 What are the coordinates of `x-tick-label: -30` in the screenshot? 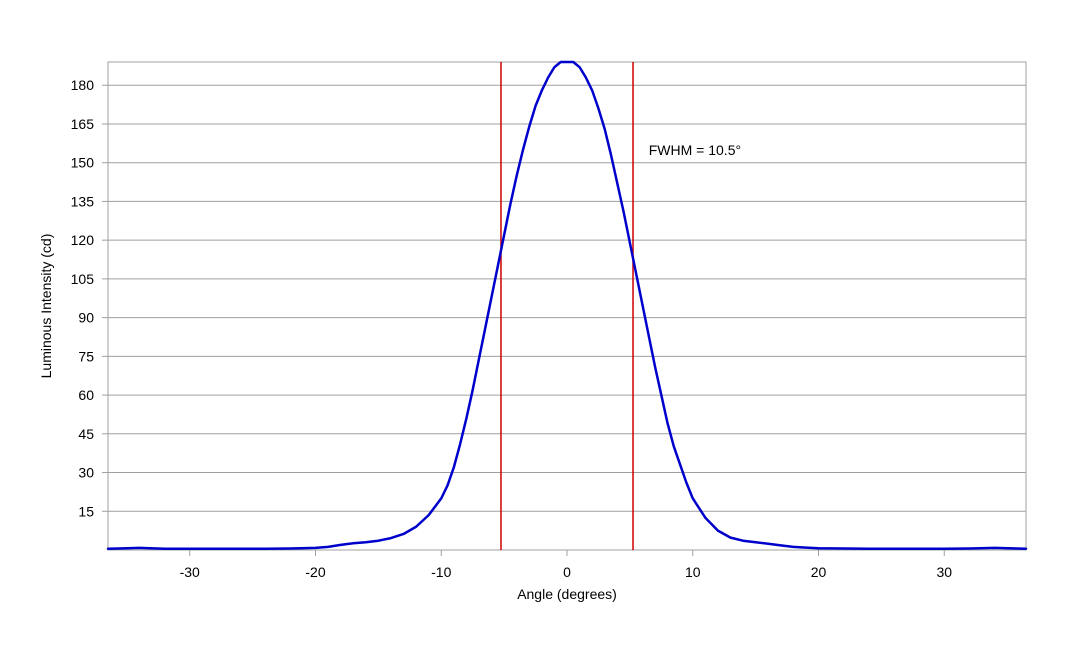 It's located at (190, 572).